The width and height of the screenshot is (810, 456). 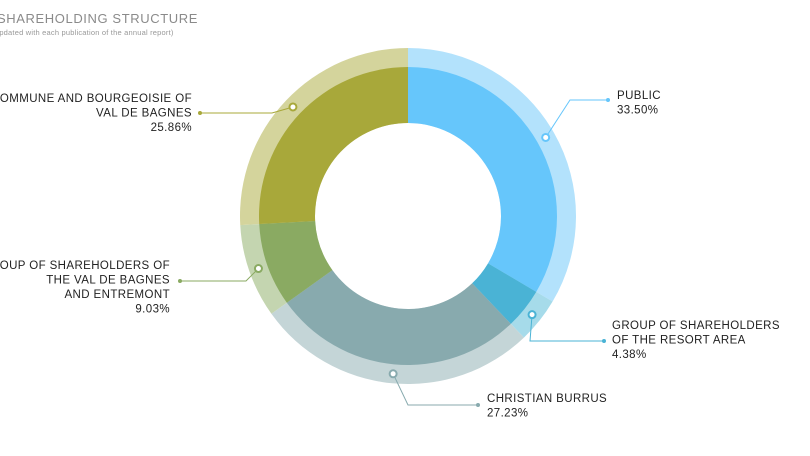 What do you see at coordinates (507, 414) in the screenshot?
I see `value-label: 27.23%` at bounding box center [507, 414].